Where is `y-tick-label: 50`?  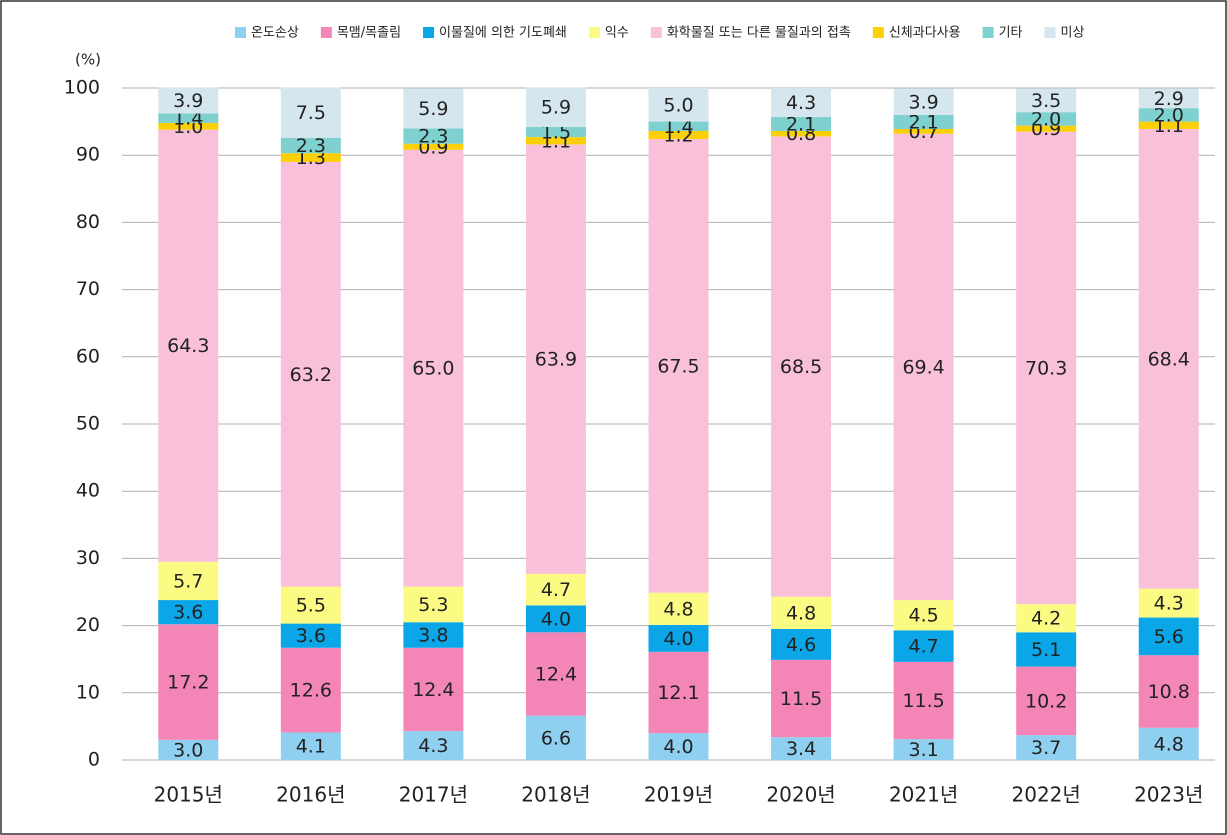 y-tick-label: 50 is located at coordinates (88, 424).